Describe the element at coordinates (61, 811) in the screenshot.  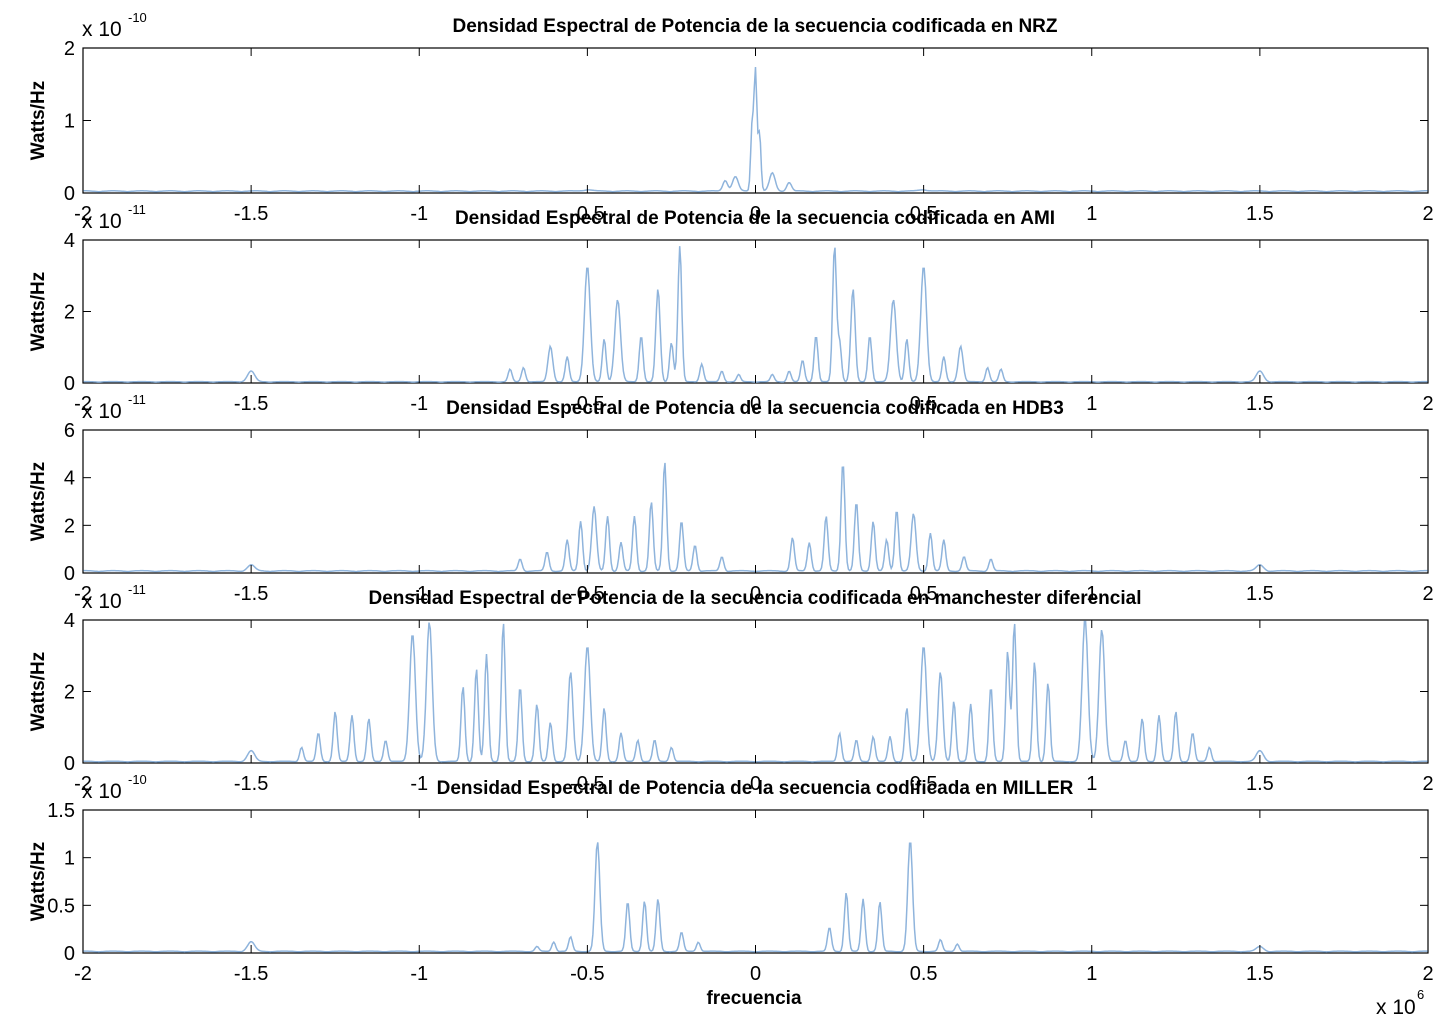
I see `y-tick-label: 1.5` at that location.